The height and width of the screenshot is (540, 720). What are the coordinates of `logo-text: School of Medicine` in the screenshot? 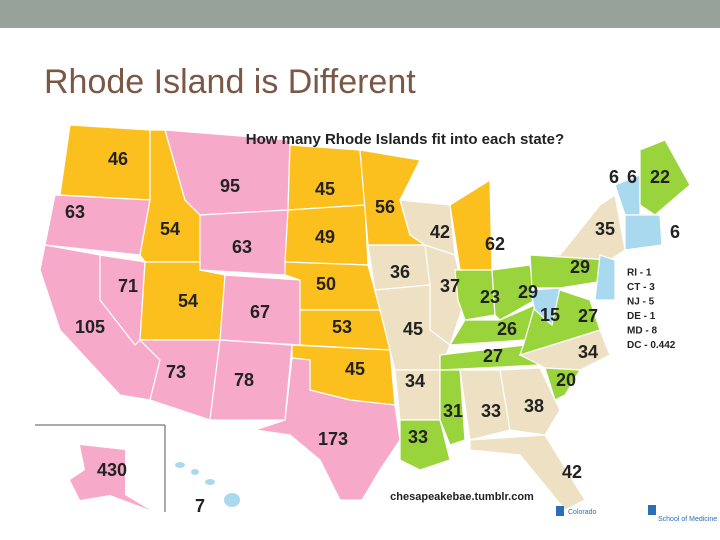 It's located at (687, 519).